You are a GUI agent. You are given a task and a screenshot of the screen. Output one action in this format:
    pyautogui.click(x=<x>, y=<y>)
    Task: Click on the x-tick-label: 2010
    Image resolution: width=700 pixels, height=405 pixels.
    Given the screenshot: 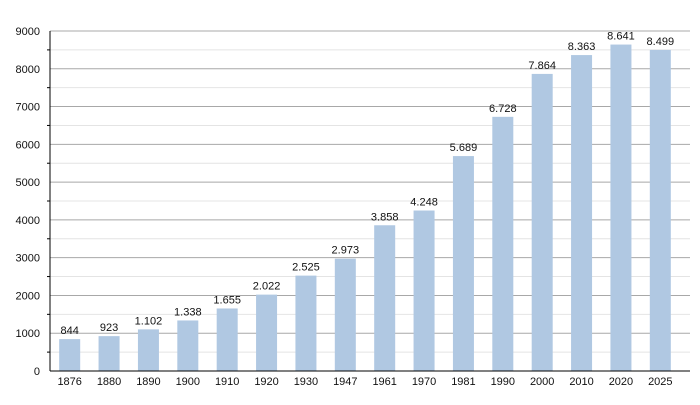 What is the action you would take?
    pyautogui.click(x=581, y=382)
    